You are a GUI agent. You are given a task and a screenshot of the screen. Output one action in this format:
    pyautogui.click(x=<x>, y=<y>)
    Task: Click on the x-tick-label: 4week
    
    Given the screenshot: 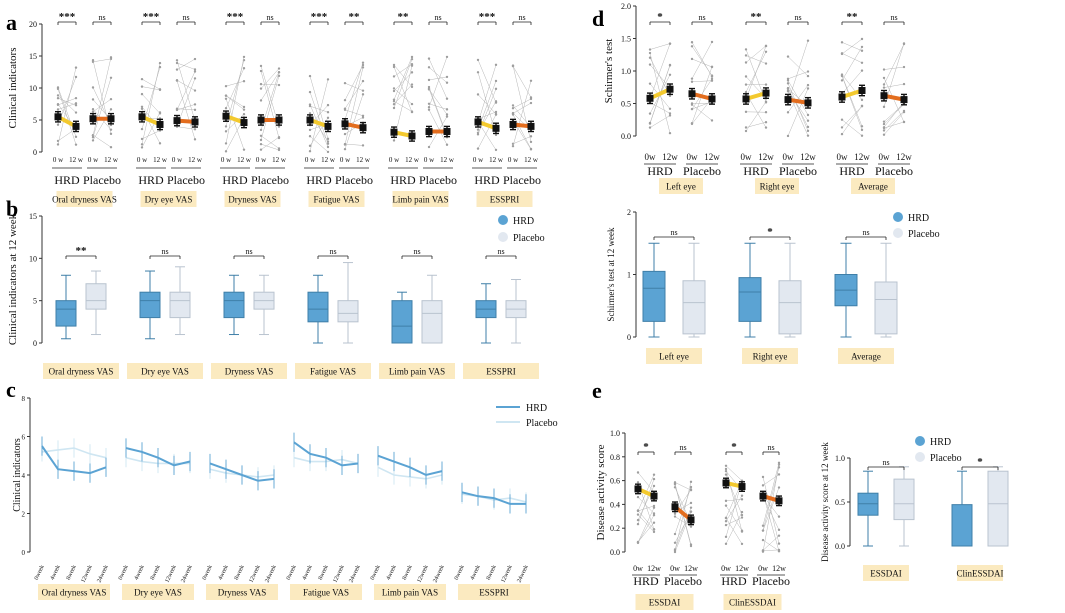 What is the action you would take?
    pyautogui.click(x=224, y=572)
    